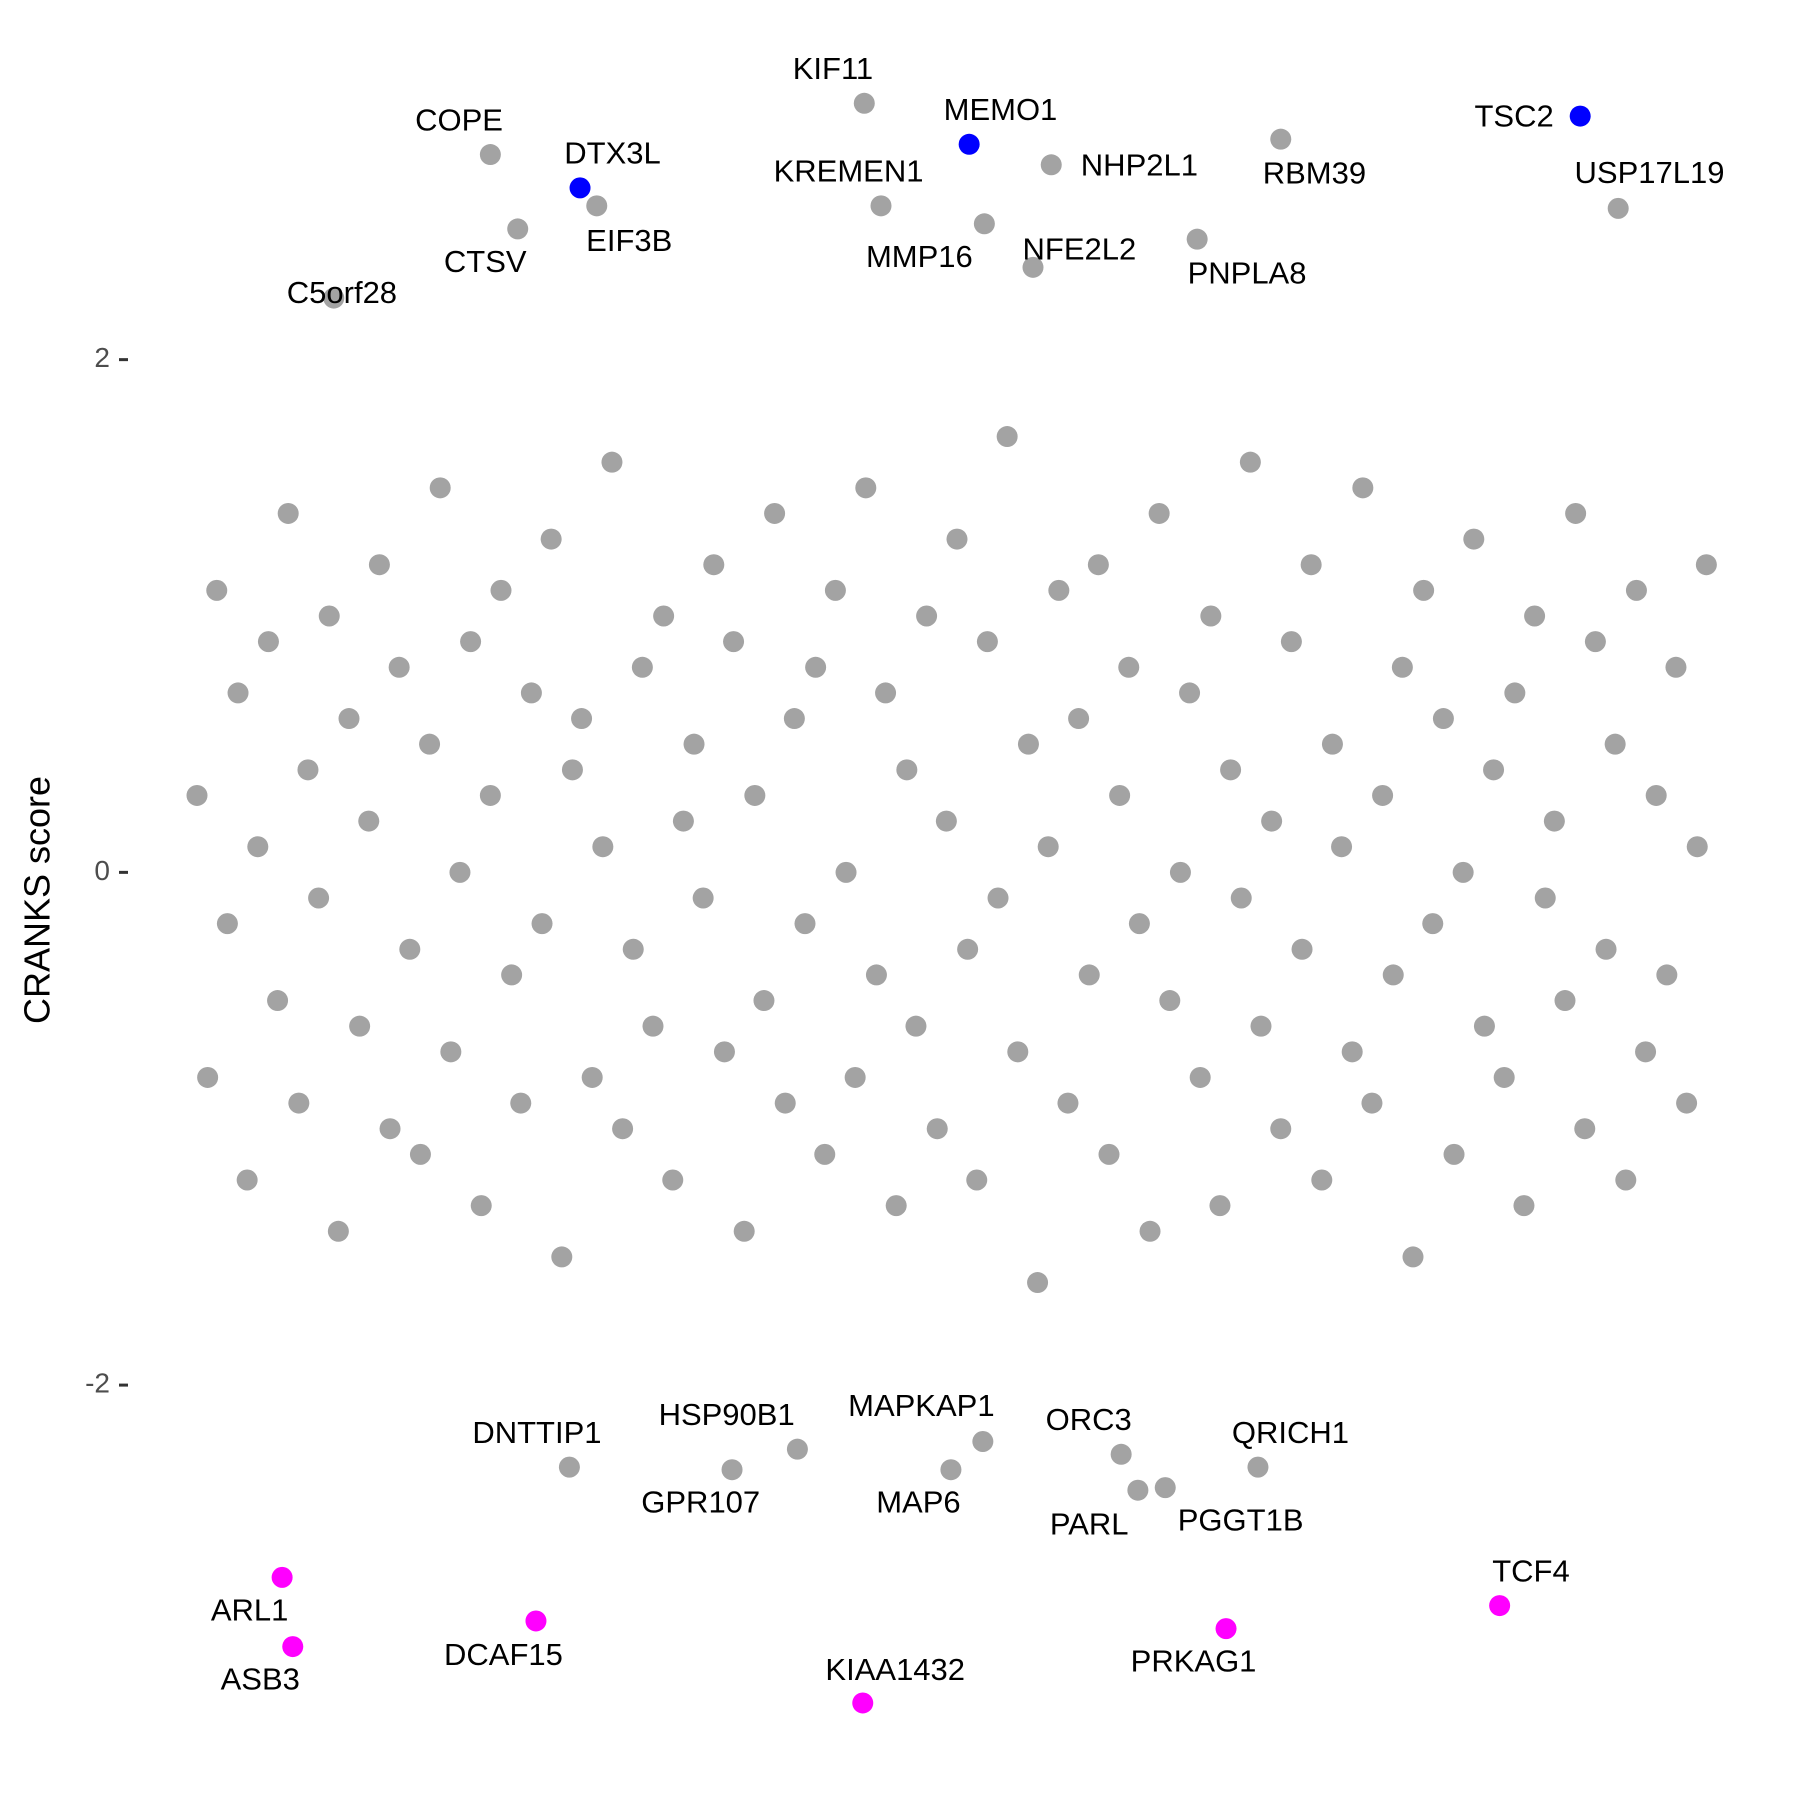 The width and height of the screenshot is (1800, 1800). What do you see at coordinates (1247, 272) in the screenshot?
I see `point-label: PNPLA8` at bounding box center [1247, 272].